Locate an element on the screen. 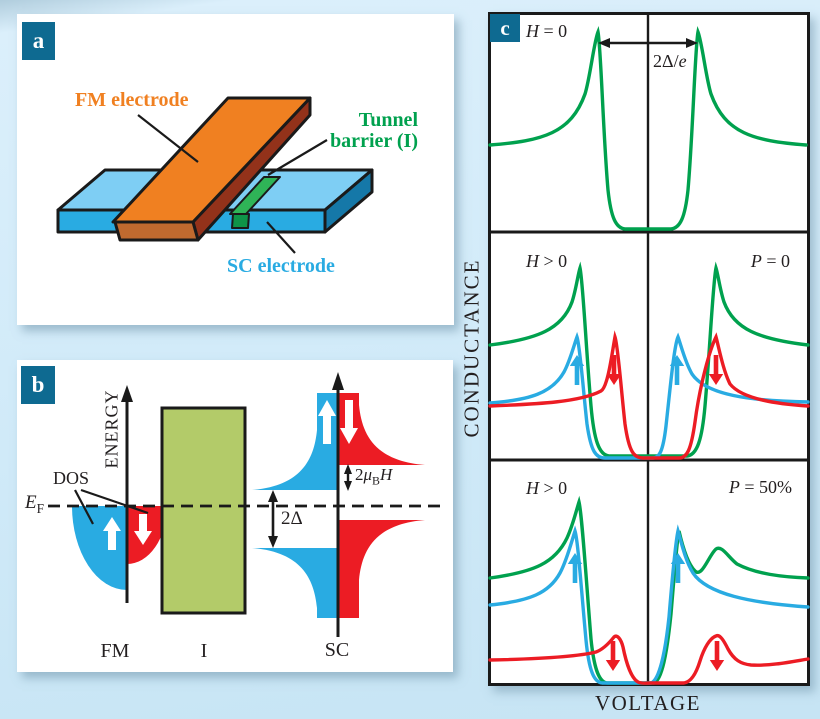 The width and height of the screenshot is (820, 719). tunnel-barrier-label: Tunnel barrier (I) is located at coordinates (374, 131).